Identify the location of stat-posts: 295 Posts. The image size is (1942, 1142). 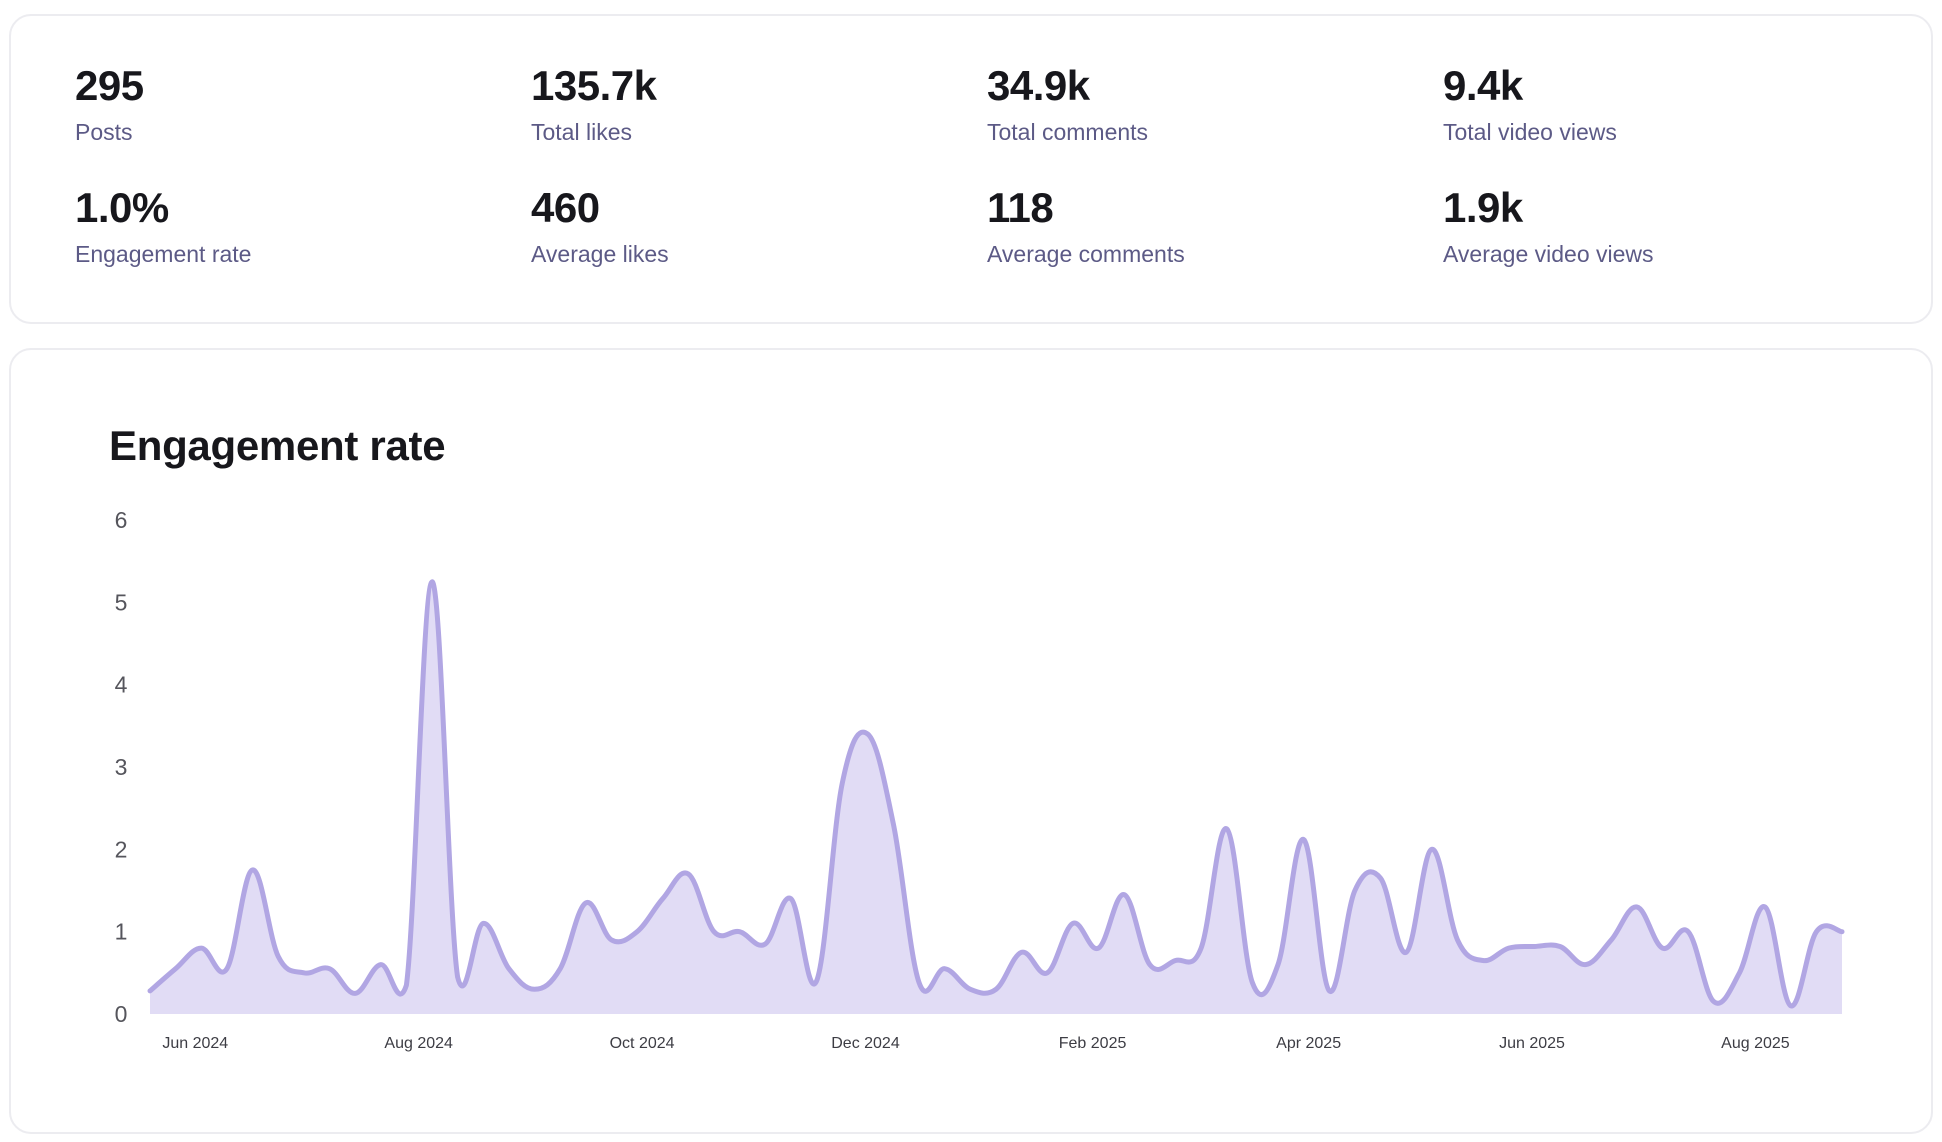
(303, 119).